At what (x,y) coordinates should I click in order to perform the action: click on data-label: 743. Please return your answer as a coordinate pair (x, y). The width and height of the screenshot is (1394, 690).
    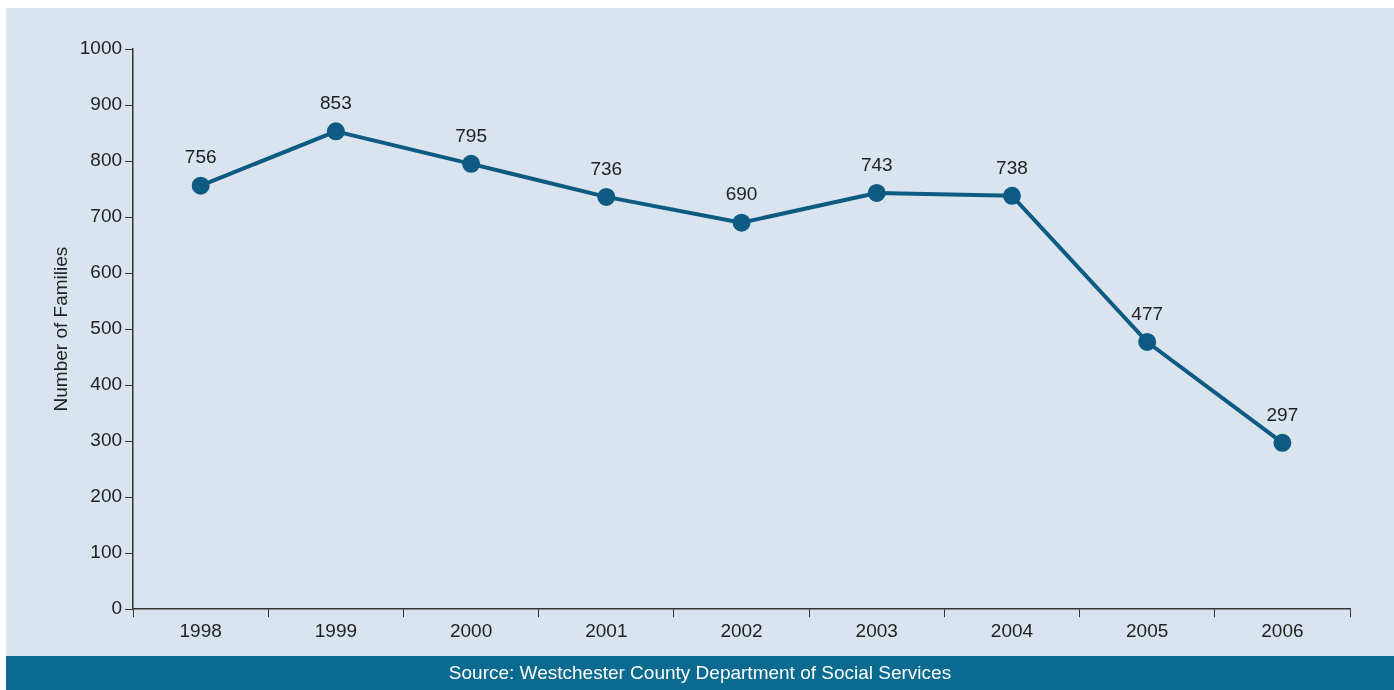
    Looking at the image, I should click on (876, 164).